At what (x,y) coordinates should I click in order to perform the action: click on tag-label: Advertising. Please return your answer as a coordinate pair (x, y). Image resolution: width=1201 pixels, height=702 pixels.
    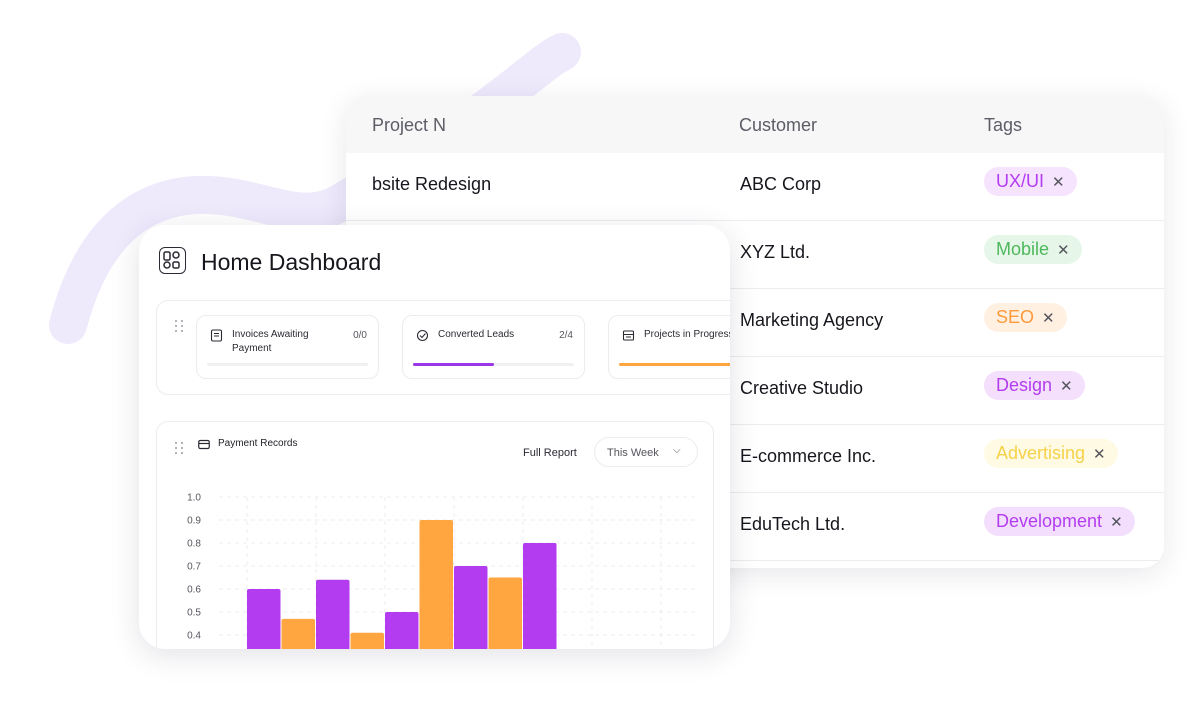
    Looking at the image, I should click on (1041, 453).